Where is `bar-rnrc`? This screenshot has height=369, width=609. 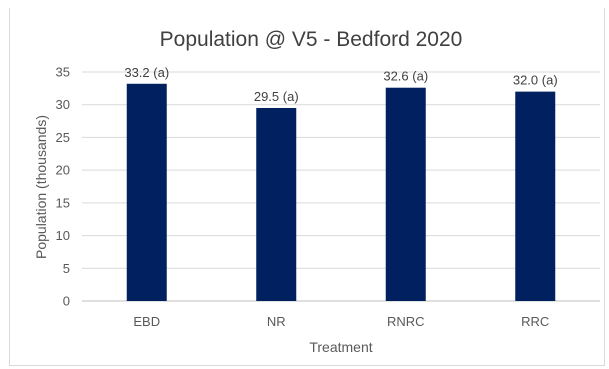 bar-rnrc is located at coordinates (405, 194).